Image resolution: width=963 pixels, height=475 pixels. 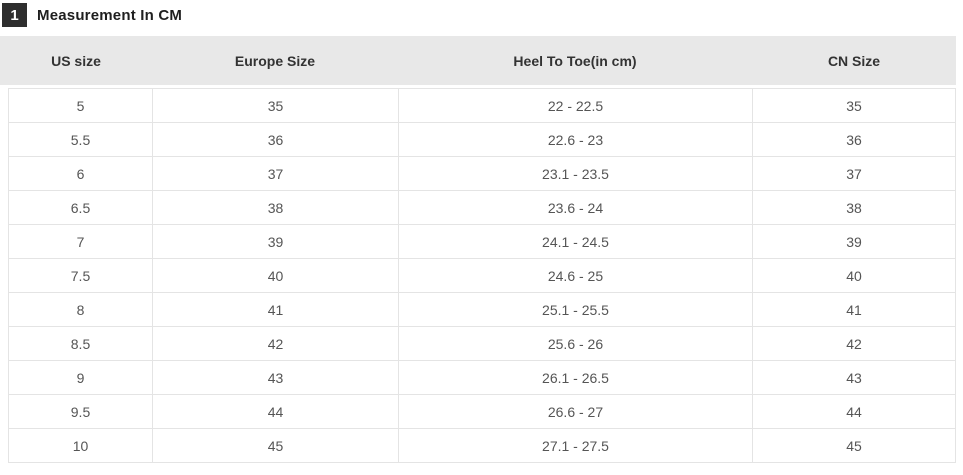 What do you see at coordinates (575, 343) in the screenshot?
I see `size-cell: 25.6 - 26` at bounding box center [575, 343].